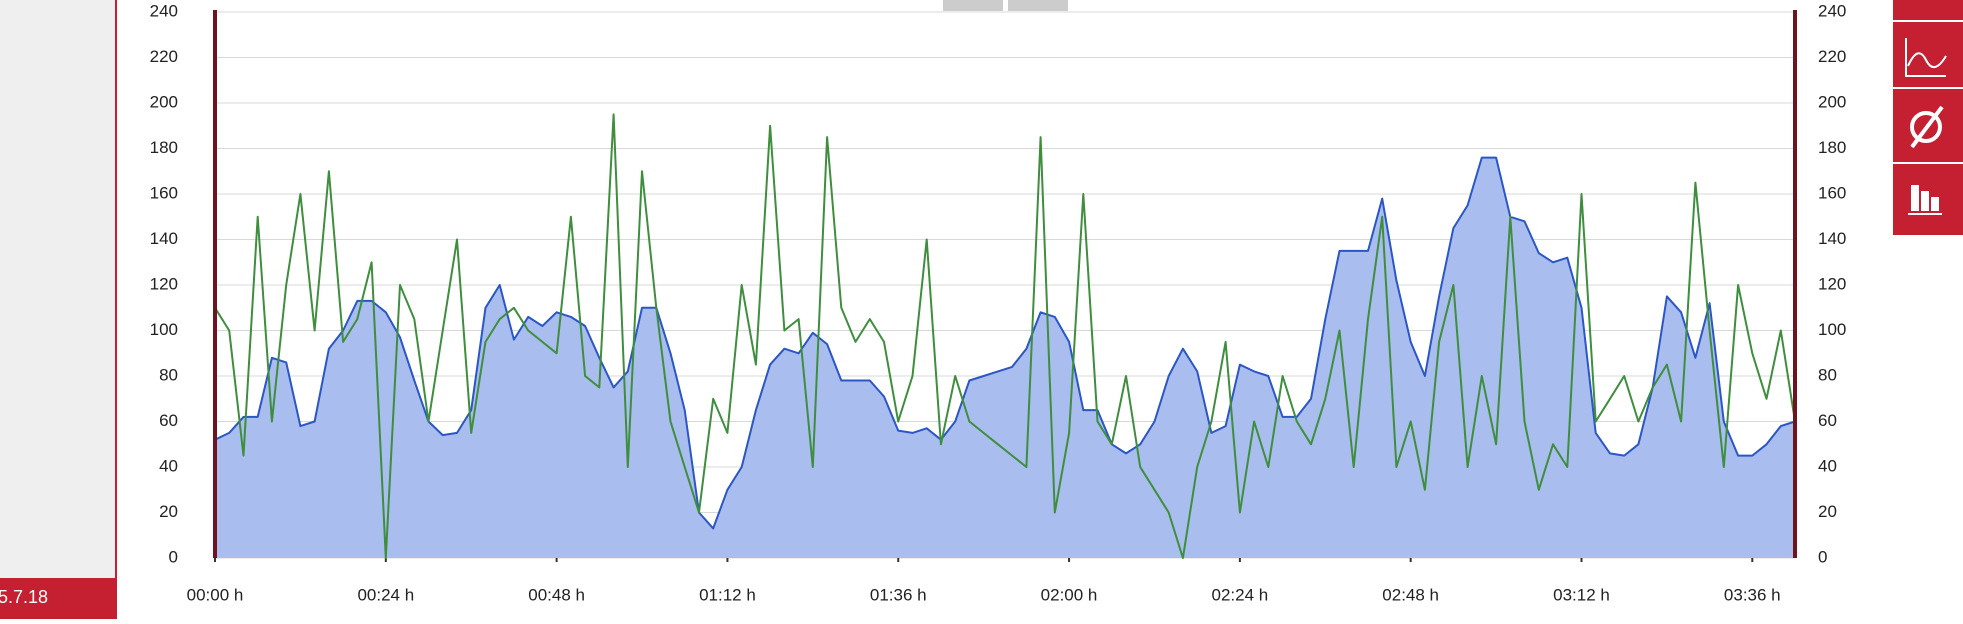 The height and width of the screenshot is (624, 1963). I want to click on y2-tick-label: 80, so click(1827, 374).